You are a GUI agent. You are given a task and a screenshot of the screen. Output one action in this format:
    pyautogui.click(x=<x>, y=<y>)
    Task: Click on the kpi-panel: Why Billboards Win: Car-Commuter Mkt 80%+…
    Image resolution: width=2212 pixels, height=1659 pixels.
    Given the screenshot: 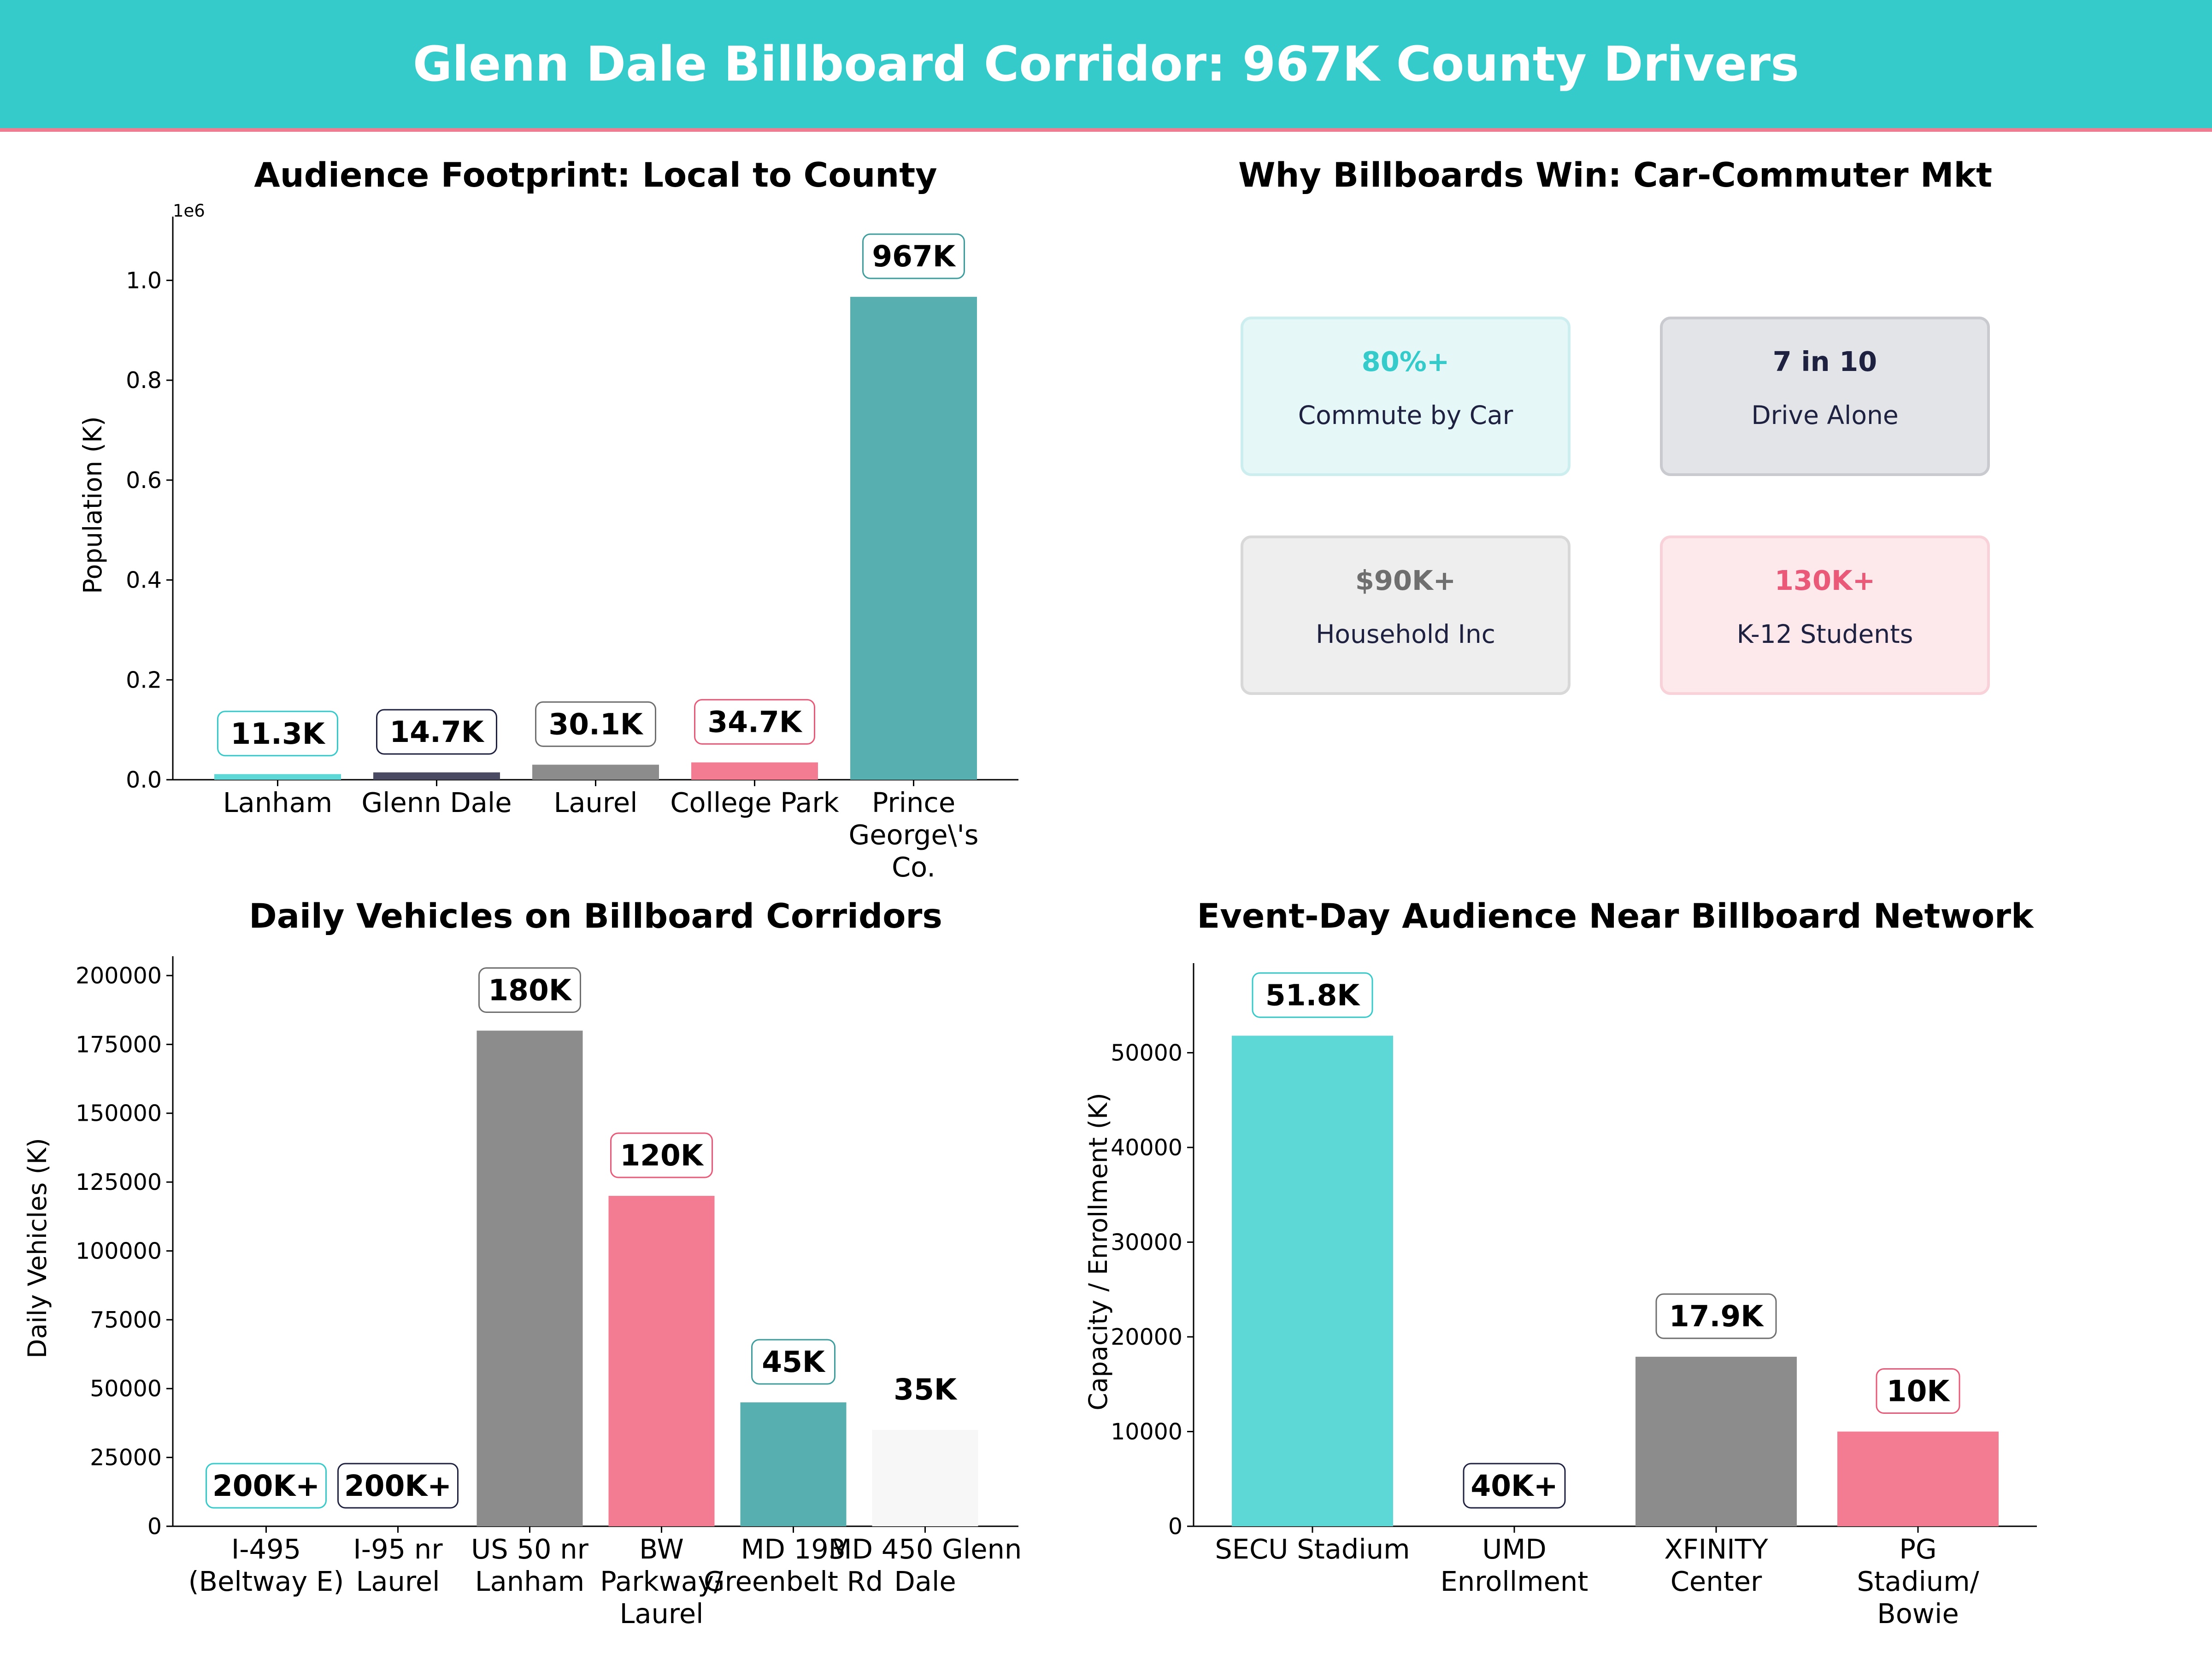 What is the action you would take?
    pyautogui.click(x=1615, y=425)
    